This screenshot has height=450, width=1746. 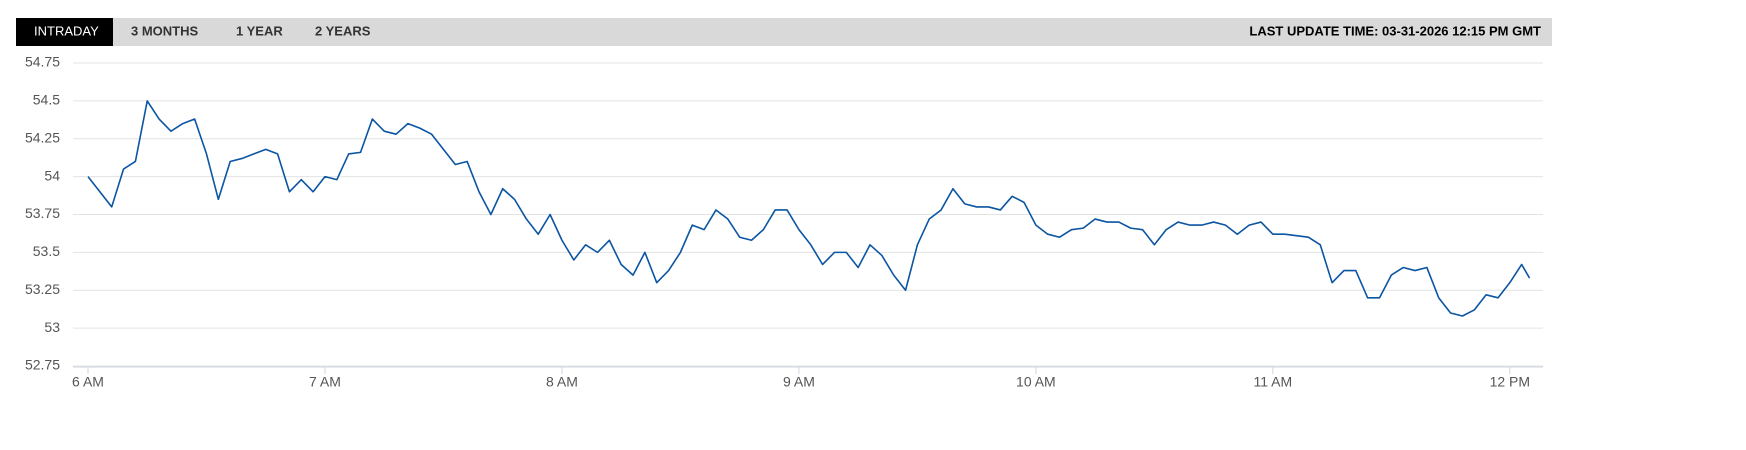 I want to click on x-tick-label: 7 AM, so click(x=325, y=382).